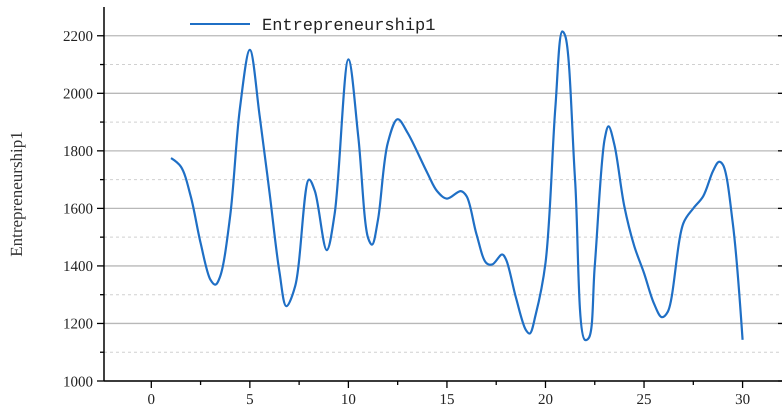  What do you see at coordinates (78, 324) in the screenshot?
I see `y-tick-label: 1200` at bounding box center [78, 324].